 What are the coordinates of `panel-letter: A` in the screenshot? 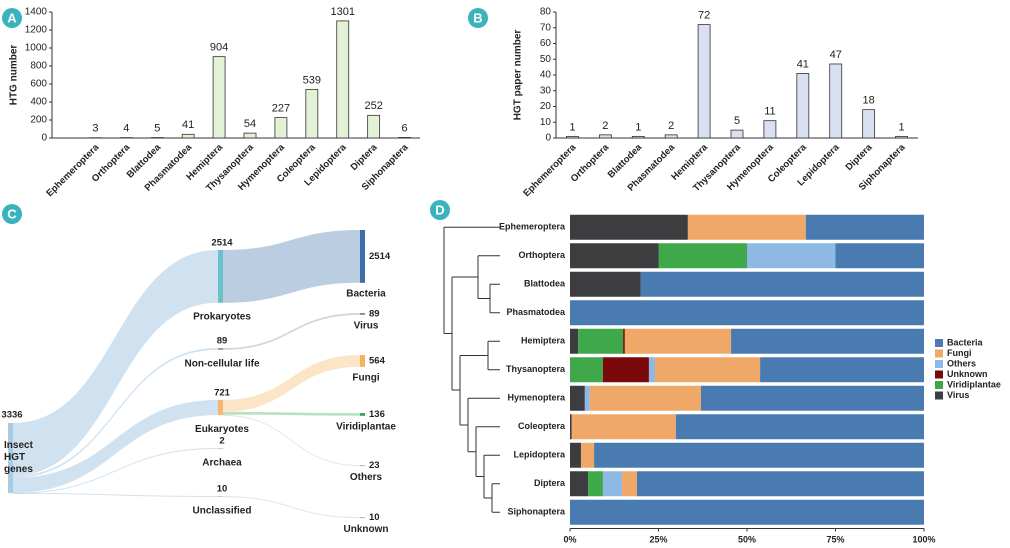 It's located at (12, 17).